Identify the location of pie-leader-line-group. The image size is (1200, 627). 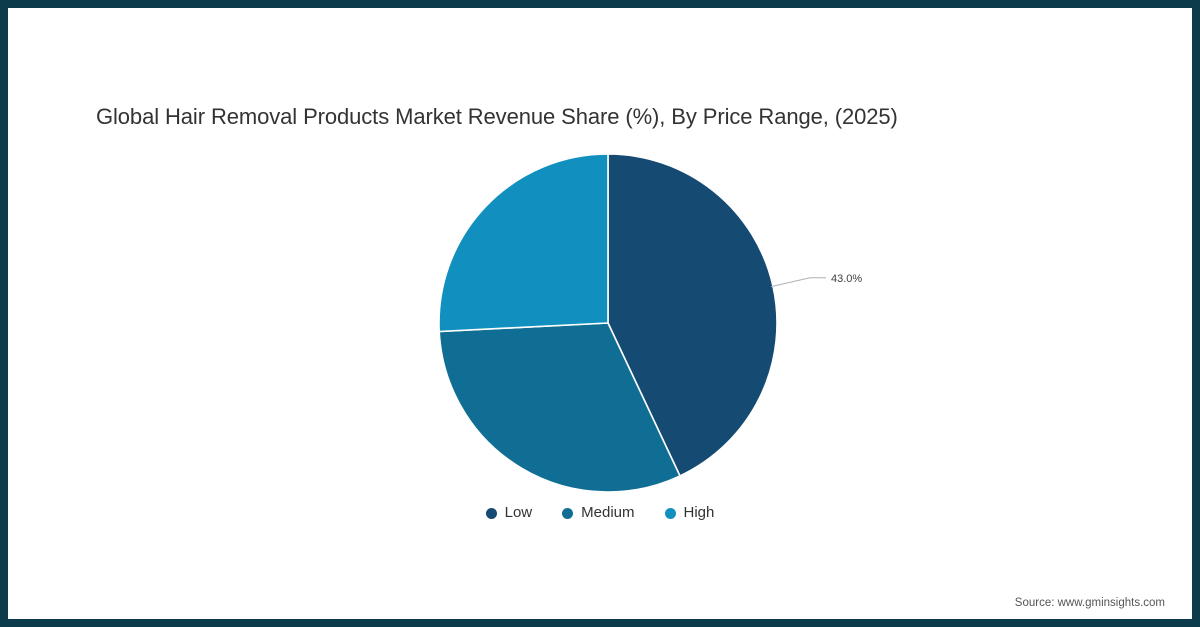
(798, 282).